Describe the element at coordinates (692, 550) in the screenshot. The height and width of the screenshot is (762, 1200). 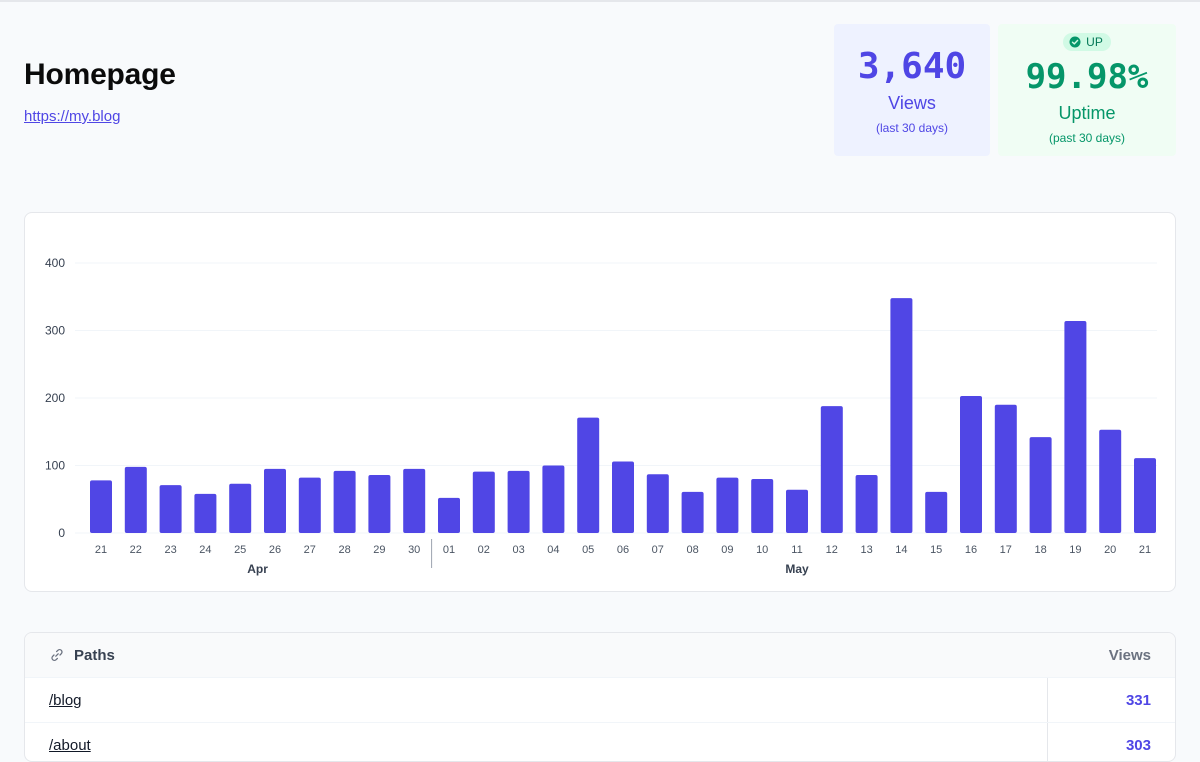
I see `x-tick-label: 08` at that location.